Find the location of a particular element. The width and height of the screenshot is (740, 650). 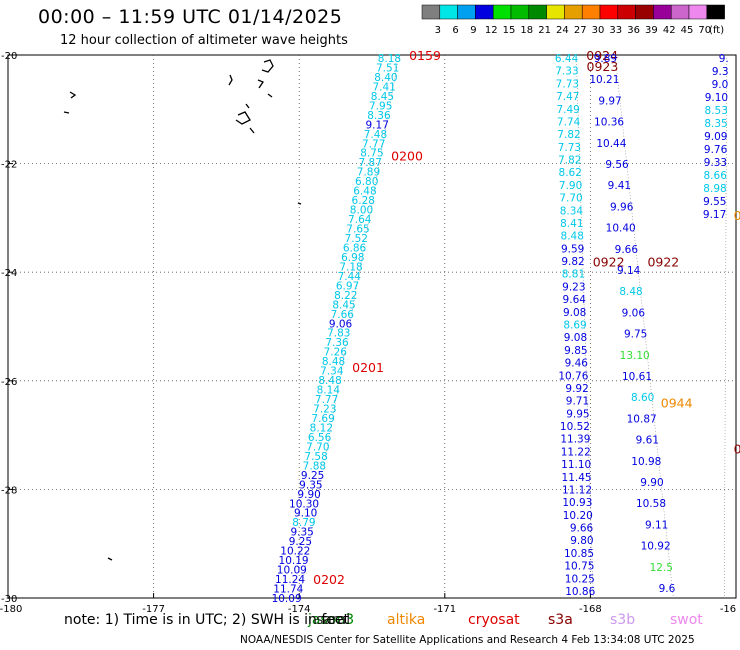

wave-height-value: 8.36 is located at coordinates (379, 116).